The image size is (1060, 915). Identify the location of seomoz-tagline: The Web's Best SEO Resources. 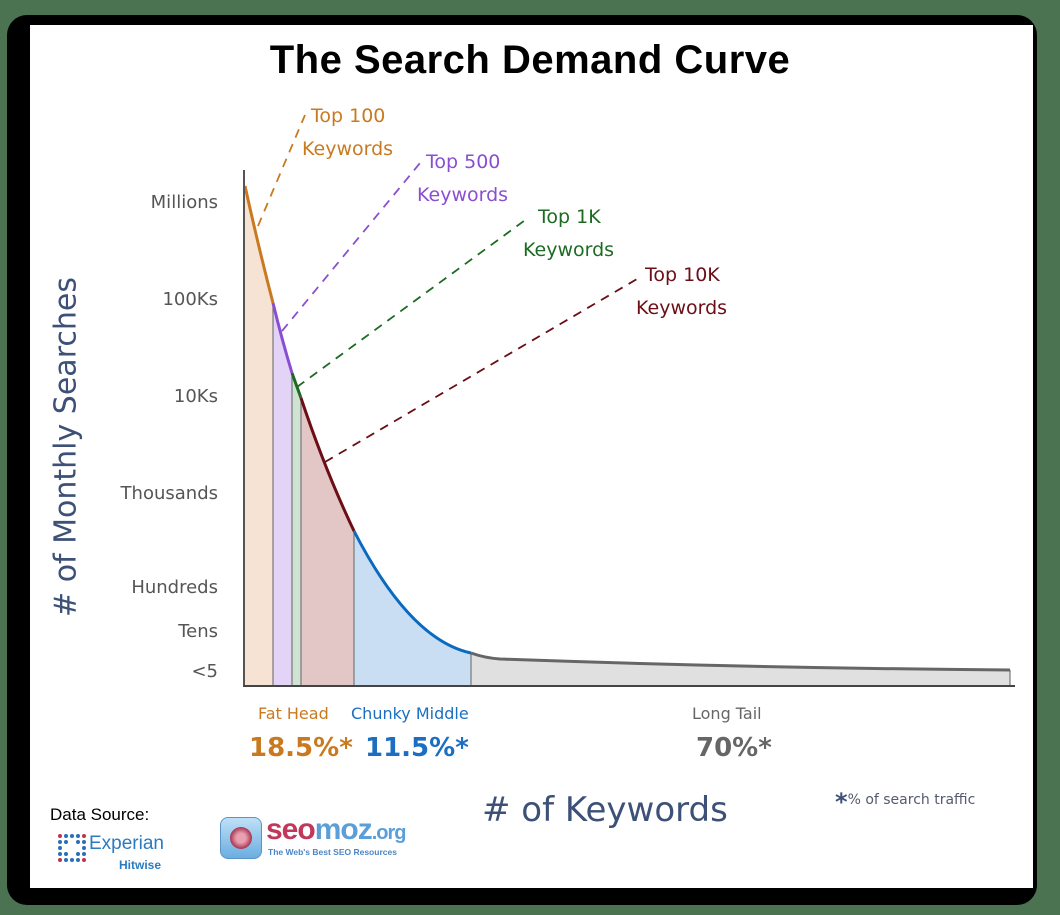
(332, 852).